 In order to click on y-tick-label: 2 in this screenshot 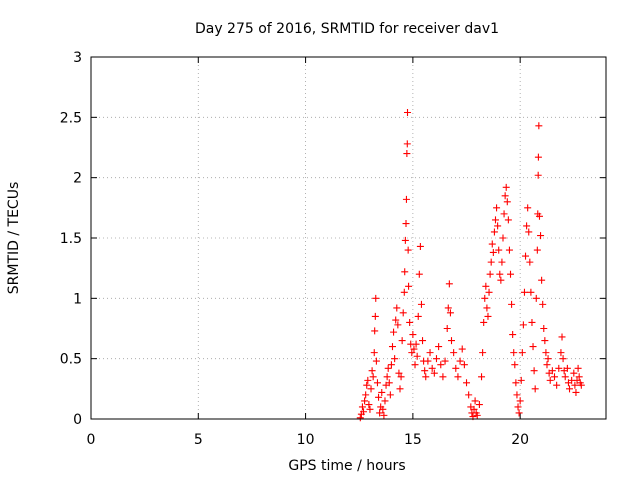, I will do `click(77, 179)`.